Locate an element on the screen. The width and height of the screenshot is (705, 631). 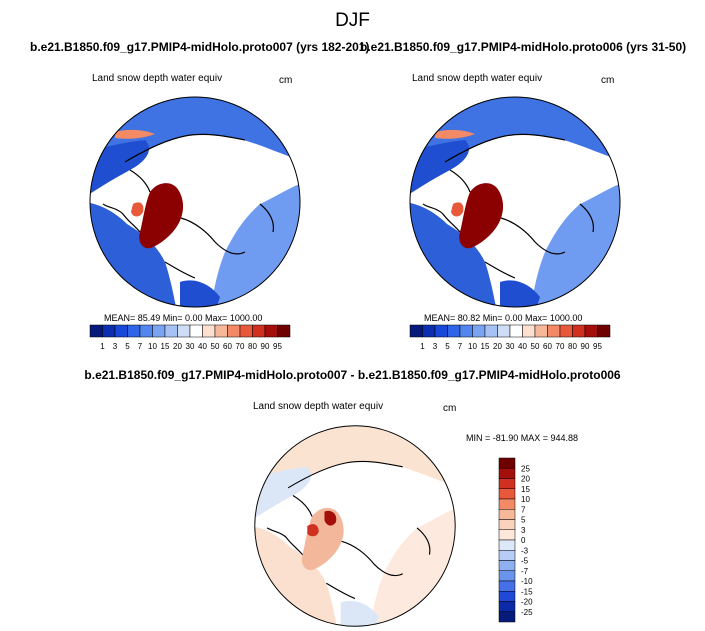
panel3-stats: MIN = -81.90 MAX = 944.88 is located at coordinates (522, 438).